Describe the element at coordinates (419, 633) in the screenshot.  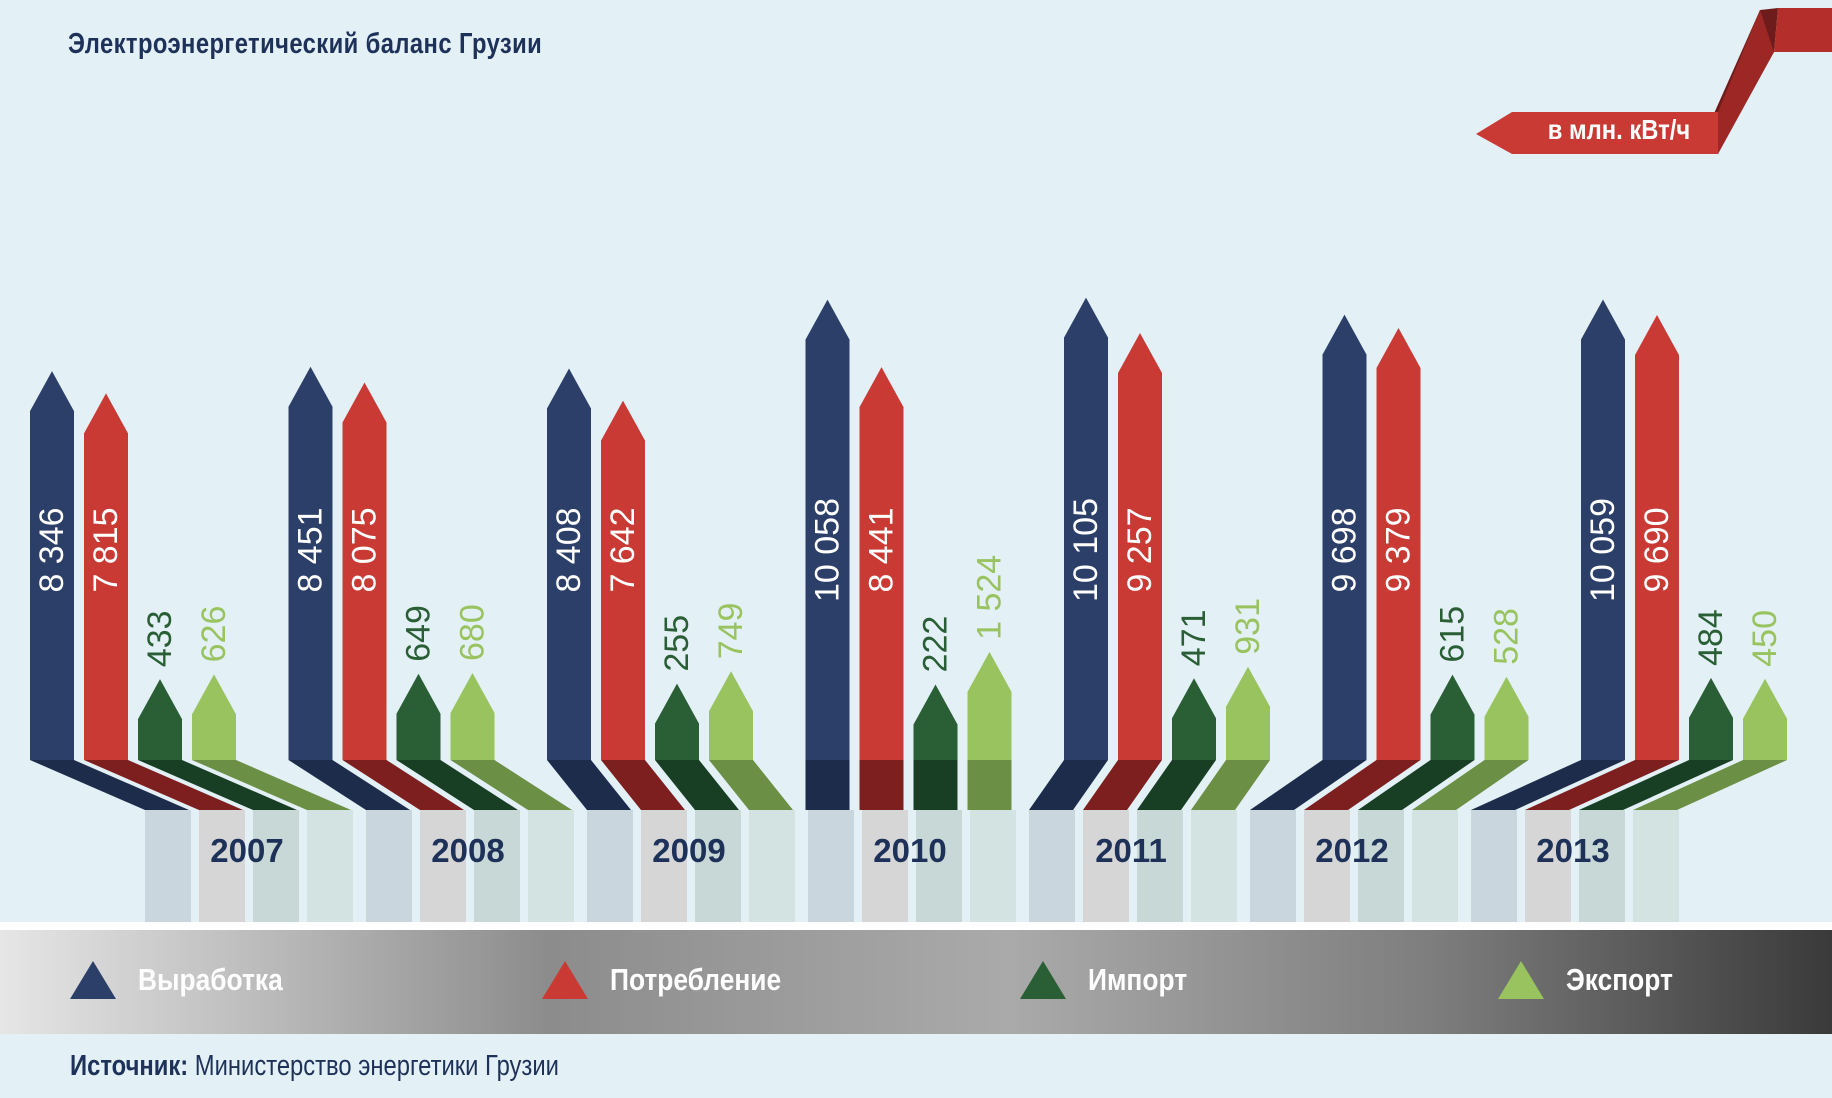
I see `data-label: 649` at that location.